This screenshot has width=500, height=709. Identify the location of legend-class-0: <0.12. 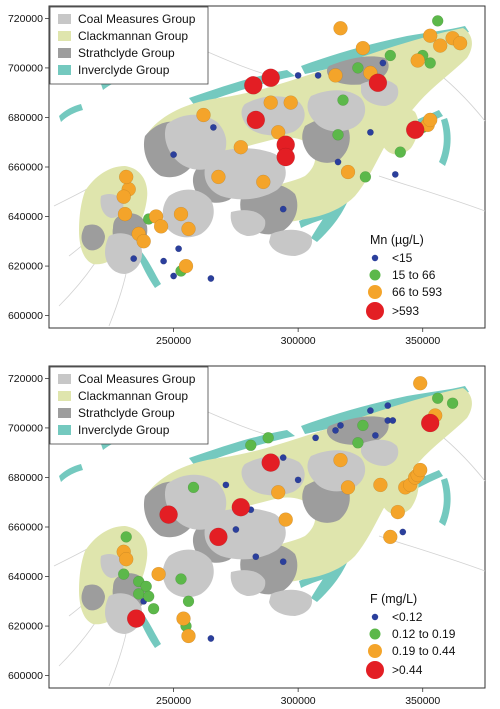
(407, 617).